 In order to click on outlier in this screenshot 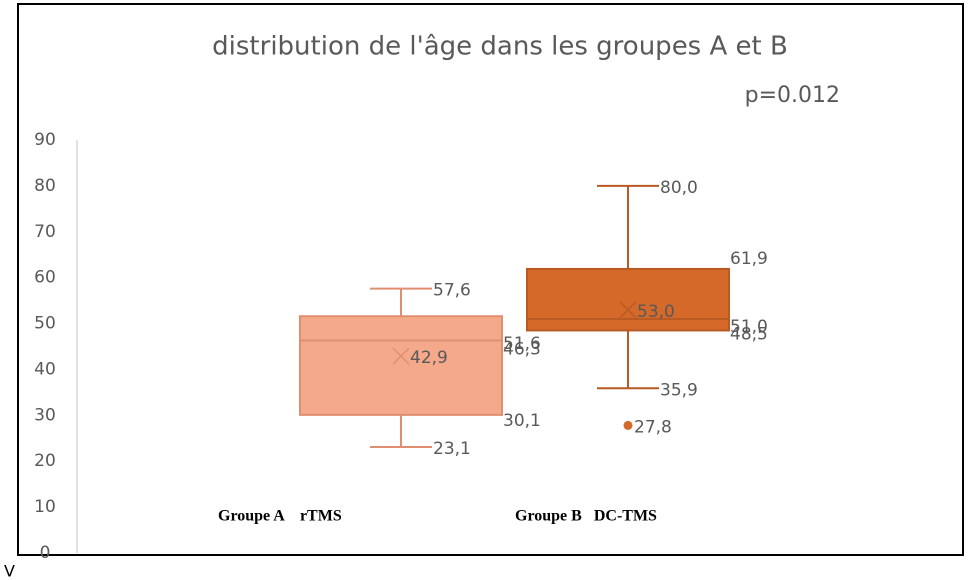, I will do `click(628, 425)`.